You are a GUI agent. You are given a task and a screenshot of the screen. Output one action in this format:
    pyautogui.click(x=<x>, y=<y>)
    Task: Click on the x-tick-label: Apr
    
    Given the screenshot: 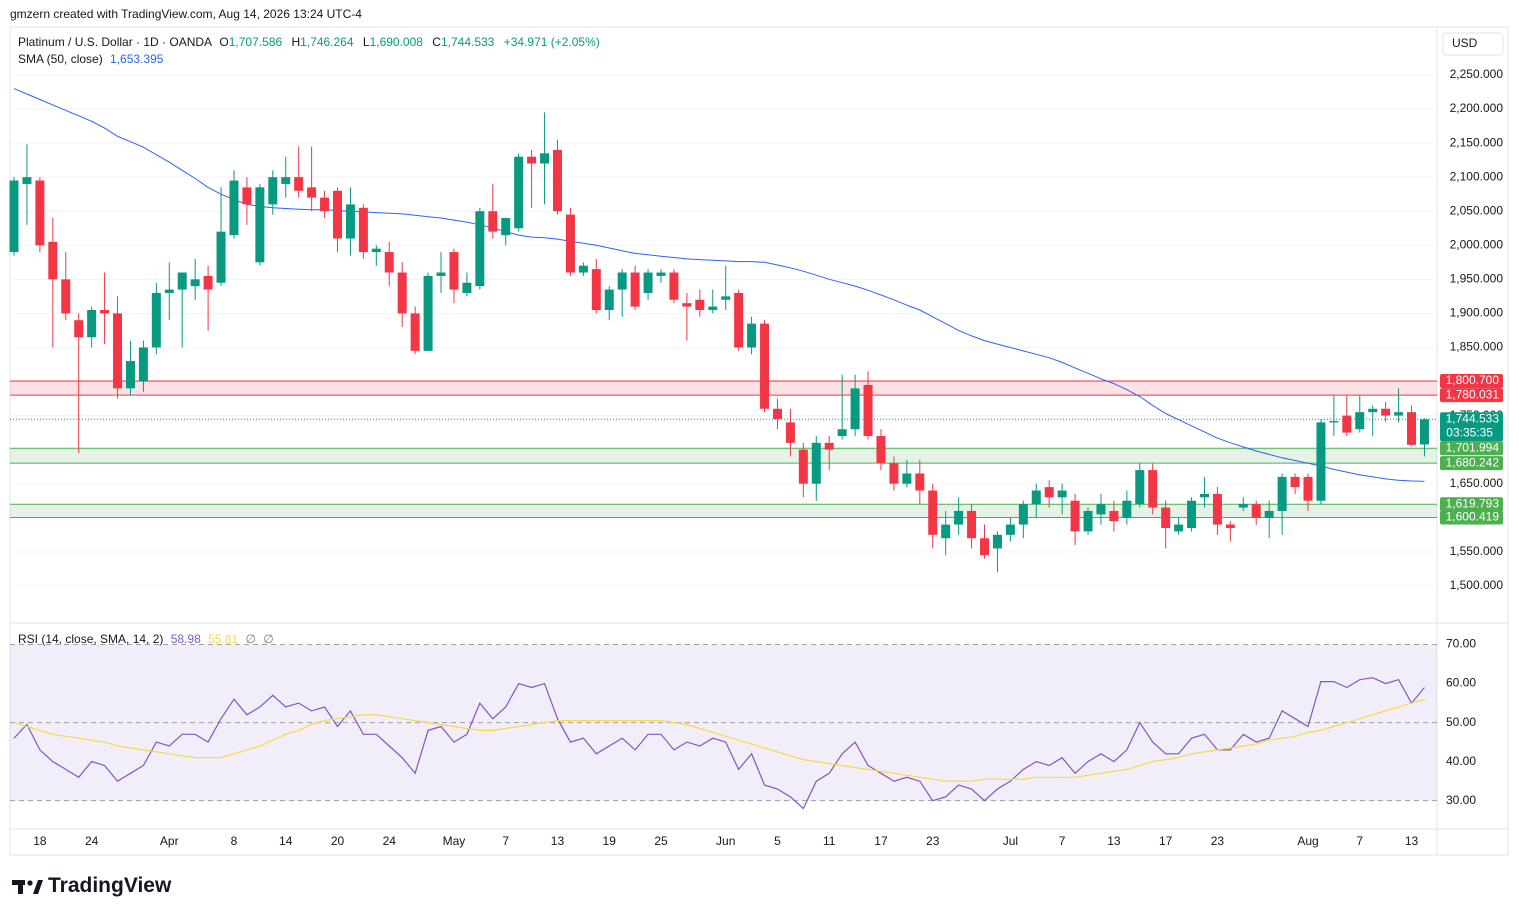 What is the action you would take?
    pyautogui.click(x=169, y=841)
    